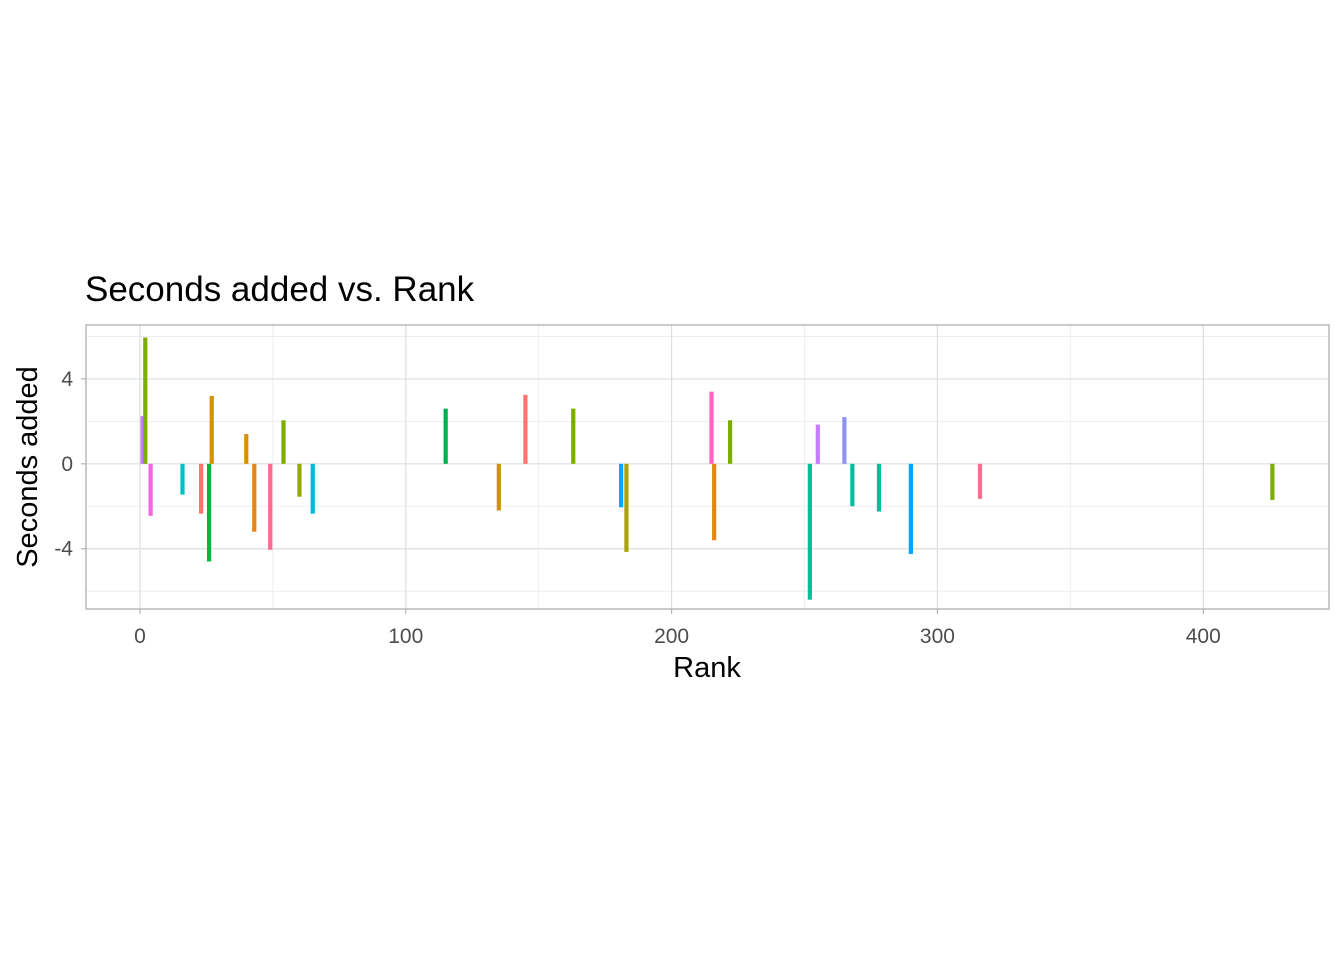  I want to click on chart-title: Seconds added vs. Rank, so click(280, 289).